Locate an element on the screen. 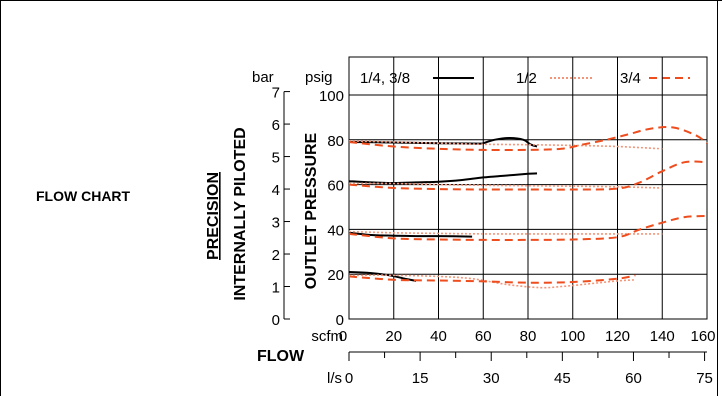  series-line-quarter-3-8-at-60psig is located at coordinates (443, 178).